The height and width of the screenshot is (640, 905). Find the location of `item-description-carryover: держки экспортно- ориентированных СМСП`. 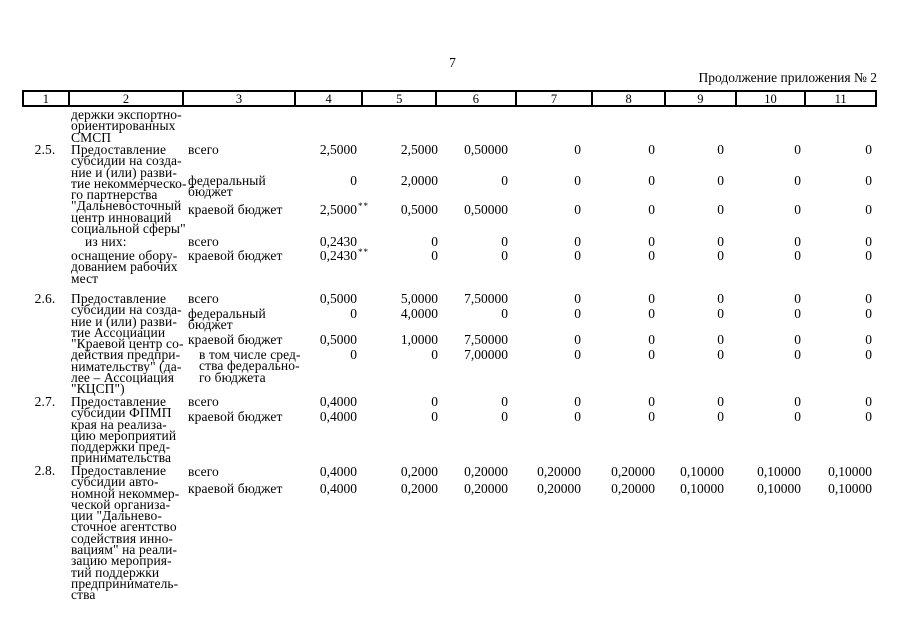

item-description-carryover: держки экспортно- ориентированных СМСП is located at coordinates (126, 126).